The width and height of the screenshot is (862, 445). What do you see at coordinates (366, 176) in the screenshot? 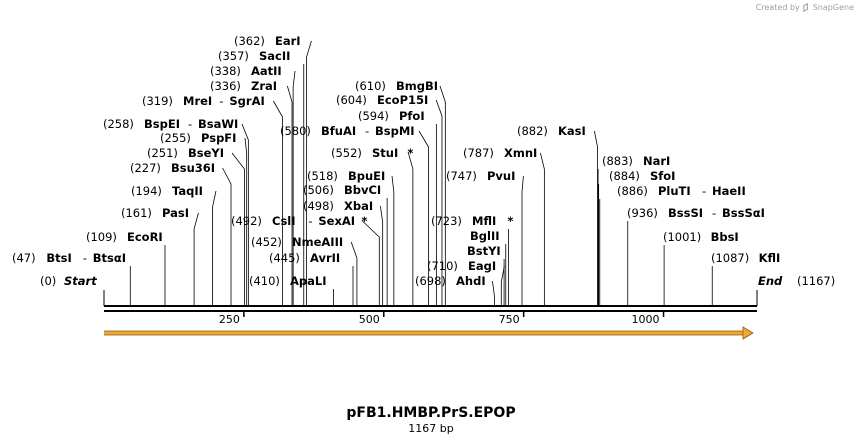
I see `site-name: BpuEI` at bounding box center [366, 176].